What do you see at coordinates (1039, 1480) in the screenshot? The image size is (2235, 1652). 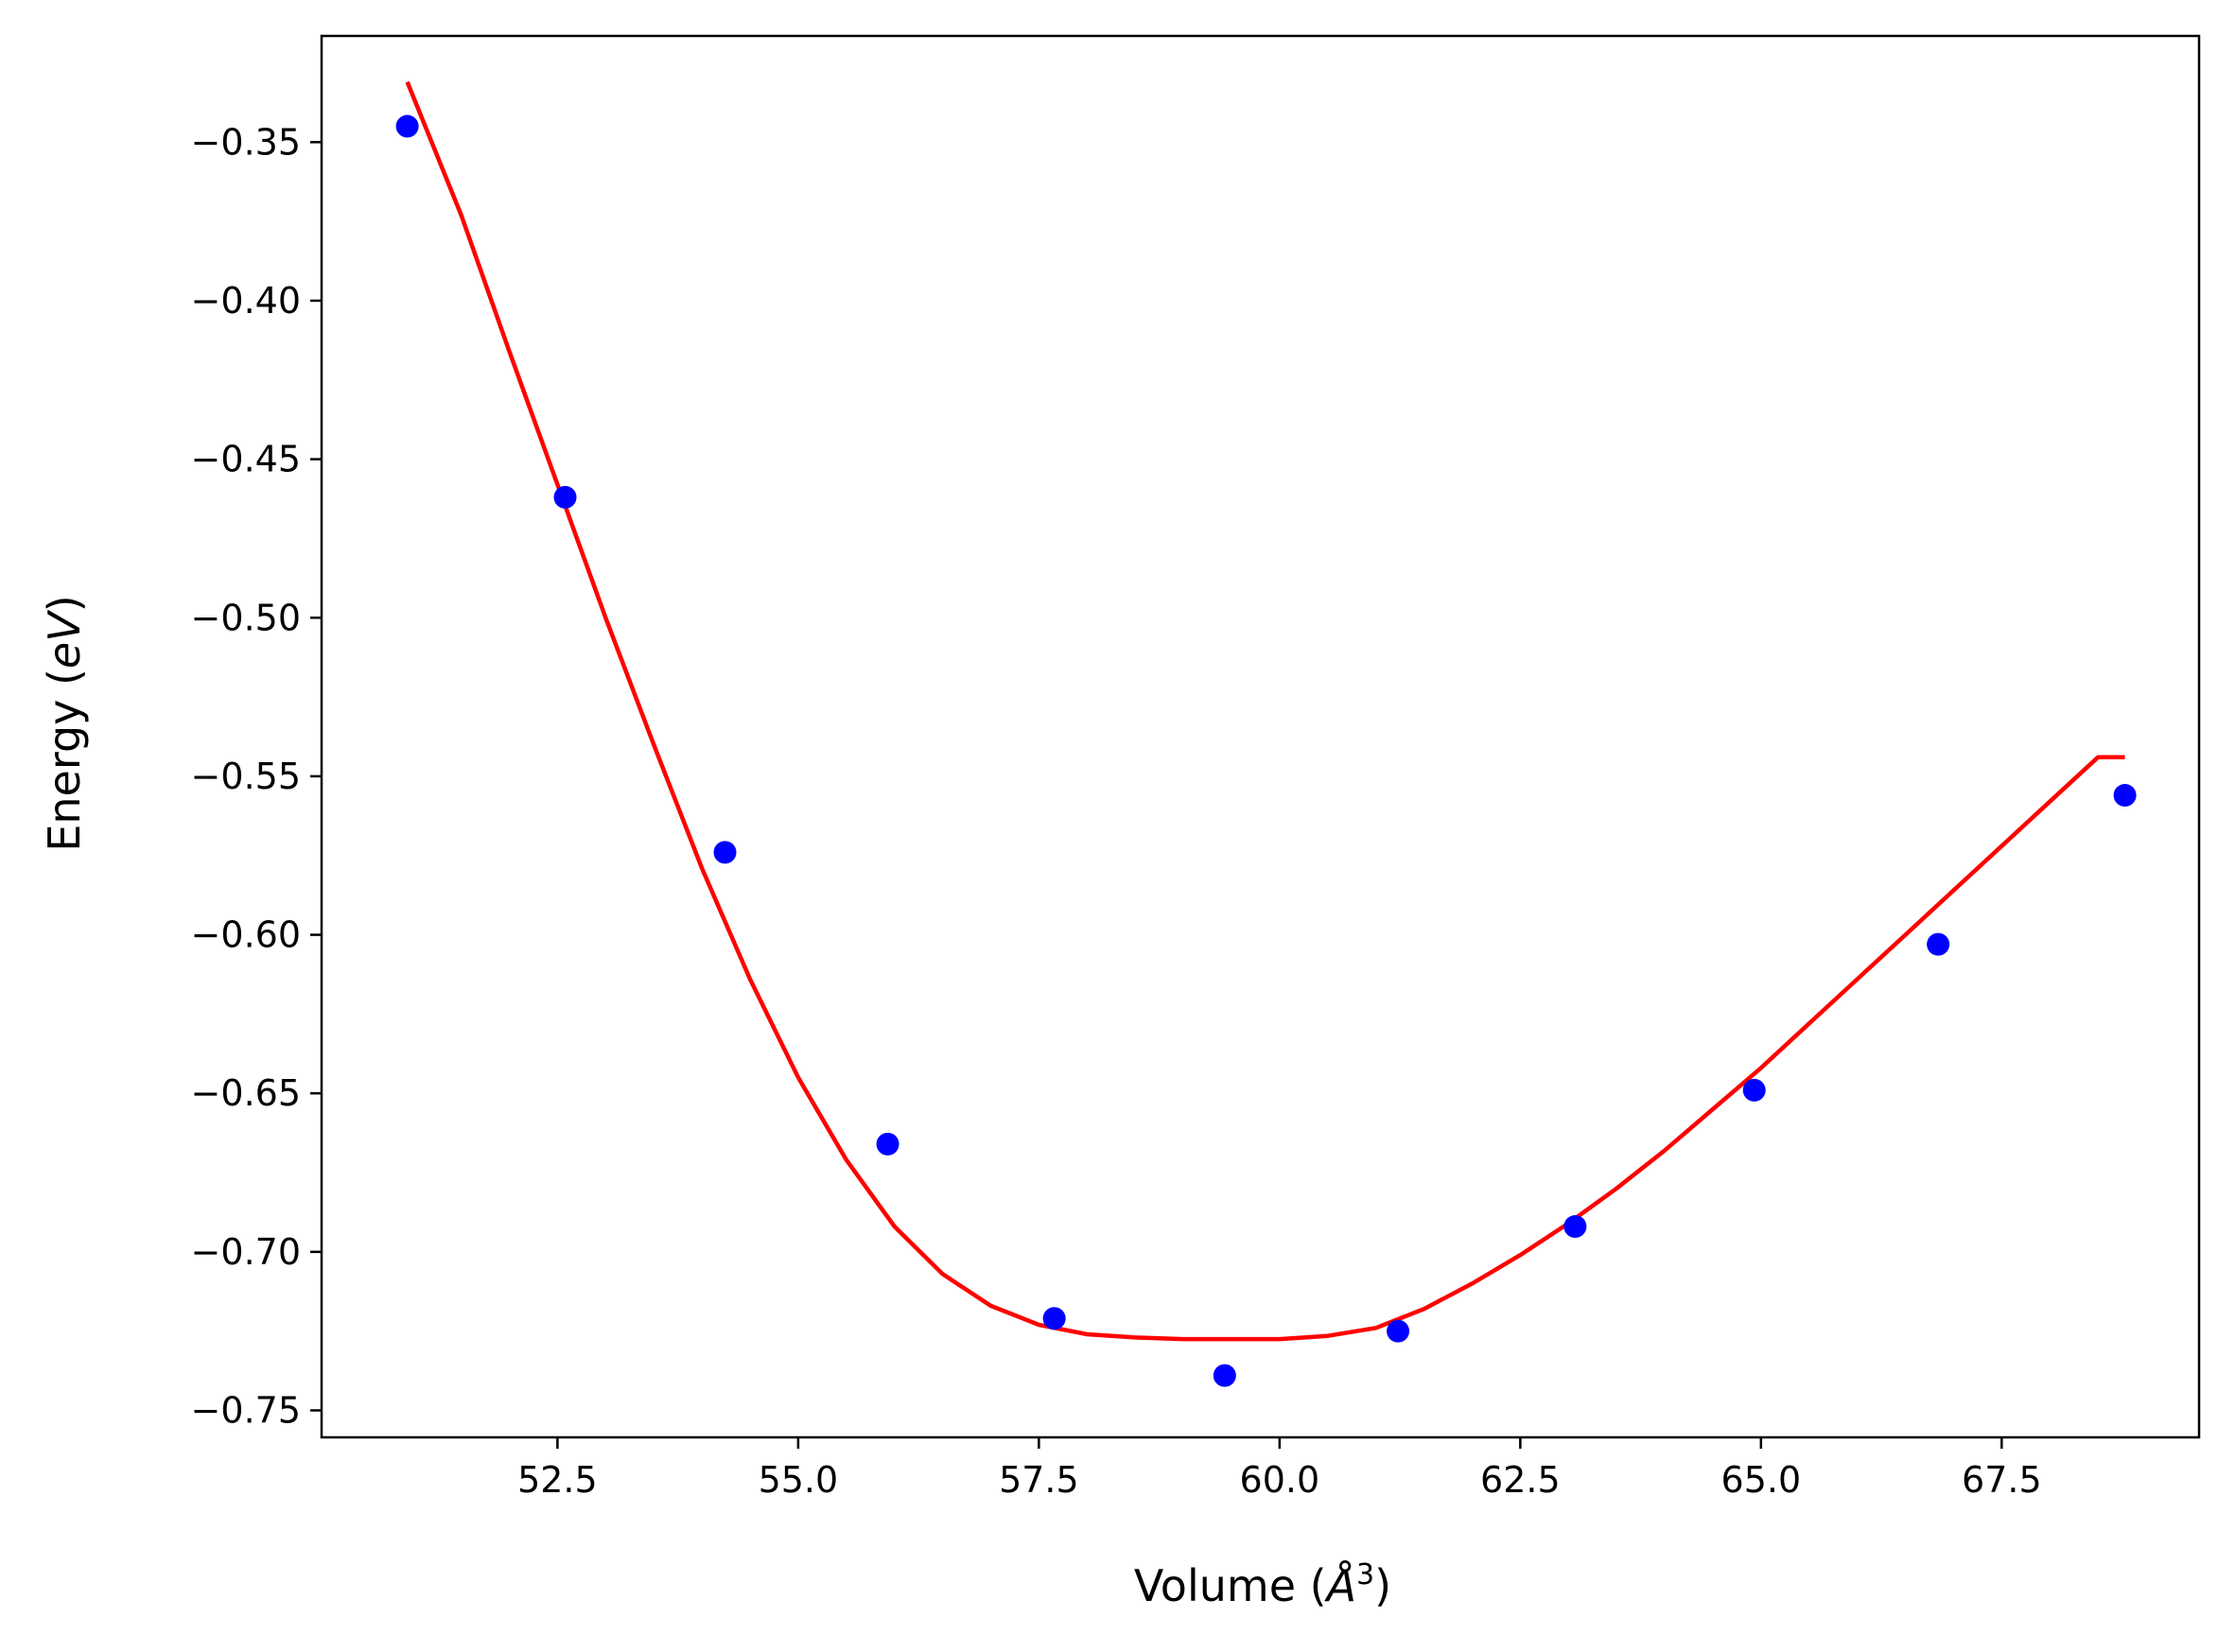 I see `x-tick-label: 57.5` at bounding box center [1039, 1480].